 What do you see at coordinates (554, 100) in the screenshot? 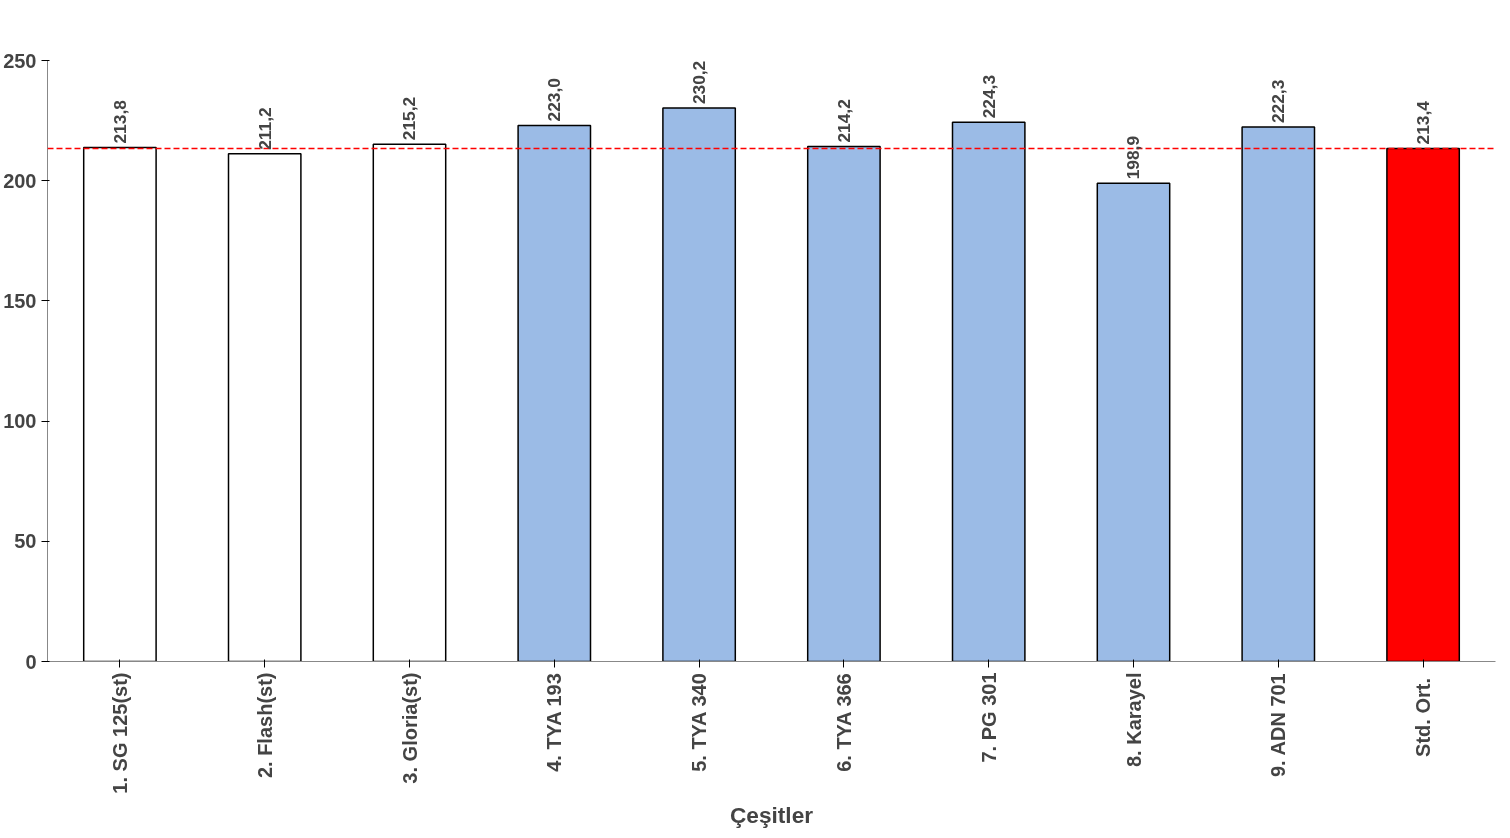
I see `data-label: 223,0` at bounding box center [554, 100].